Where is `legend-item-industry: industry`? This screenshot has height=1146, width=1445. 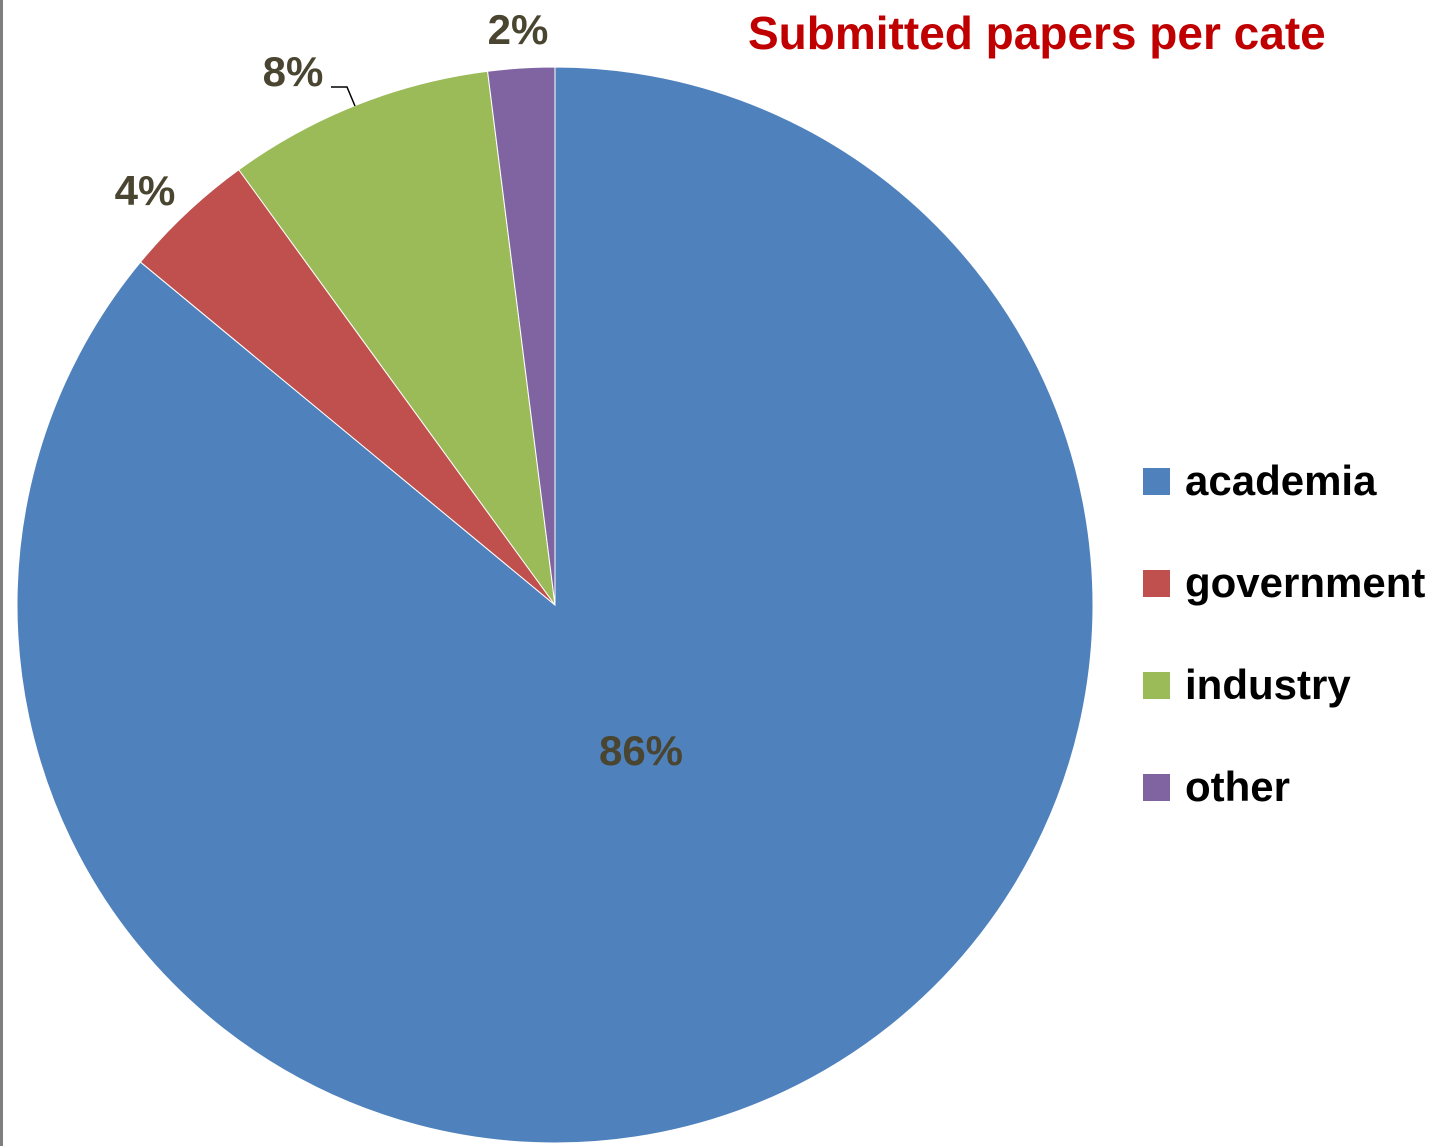 legend-item-industry: industry is located at coordinates (1284, 685).